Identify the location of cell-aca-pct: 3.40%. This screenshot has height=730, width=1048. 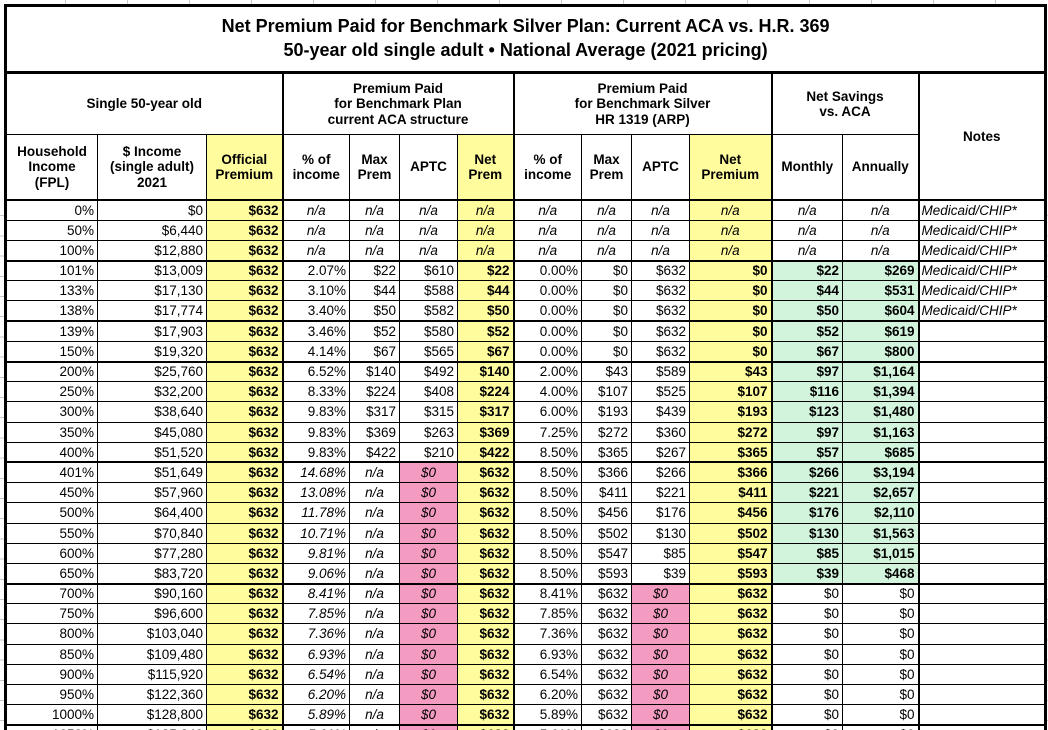
(316, 311).